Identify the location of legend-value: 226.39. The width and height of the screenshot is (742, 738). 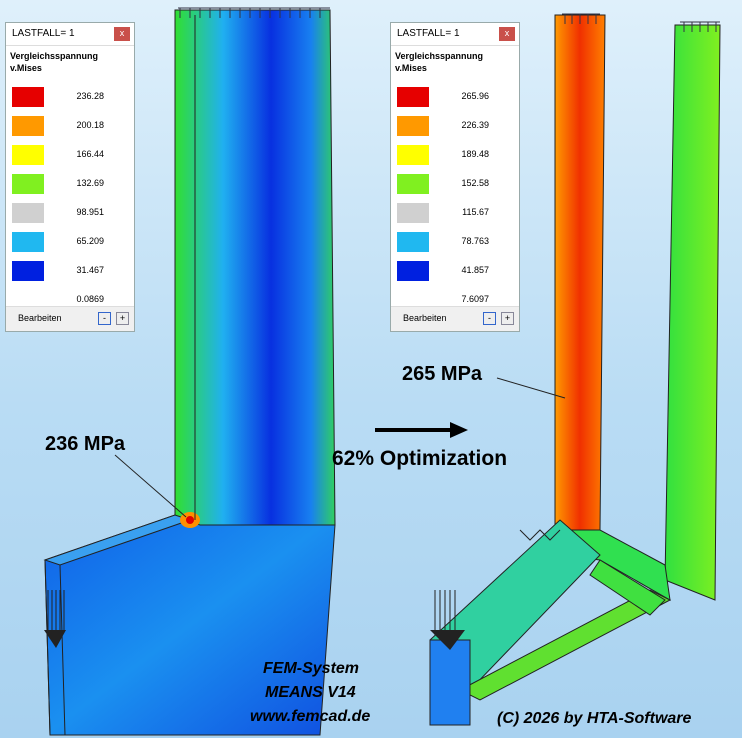
(475, 125).